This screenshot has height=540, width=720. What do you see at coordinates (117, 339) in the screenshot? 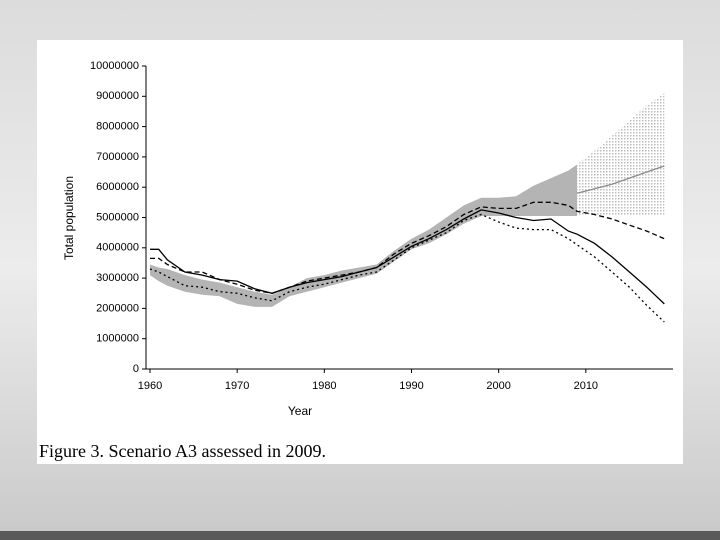
I see `y-tick-label: 1000000` at bounding box center [117, 339].